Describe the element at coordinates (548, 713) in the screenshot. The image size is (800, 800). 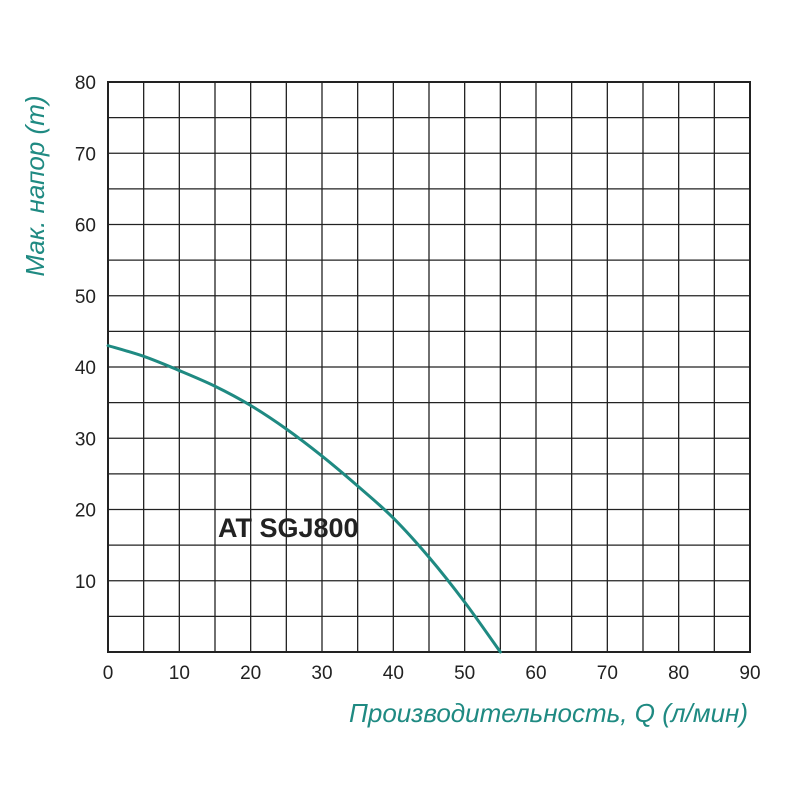
I see `x-axis-label: Производительность, Q (л/мин)` at that location.